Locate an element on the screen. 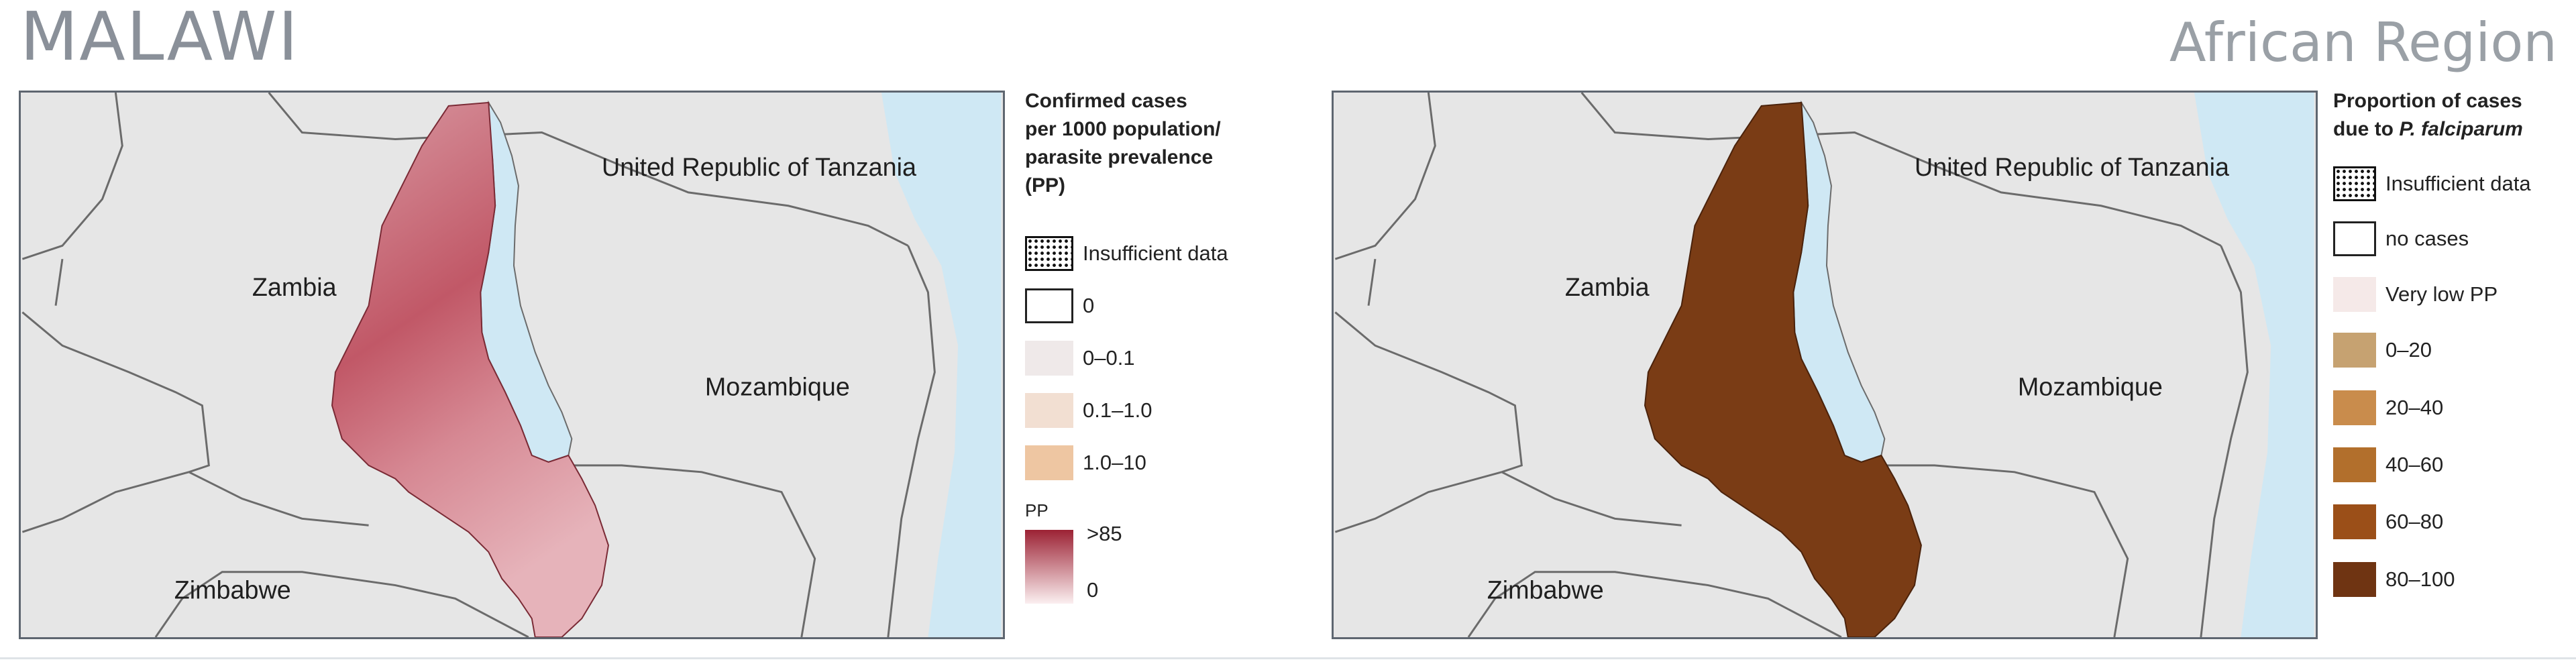 Image resolution: width=2576 pixels, height=664 pixels. legend-item-80-100: 80–100 is located at coordinates (2394, 579).